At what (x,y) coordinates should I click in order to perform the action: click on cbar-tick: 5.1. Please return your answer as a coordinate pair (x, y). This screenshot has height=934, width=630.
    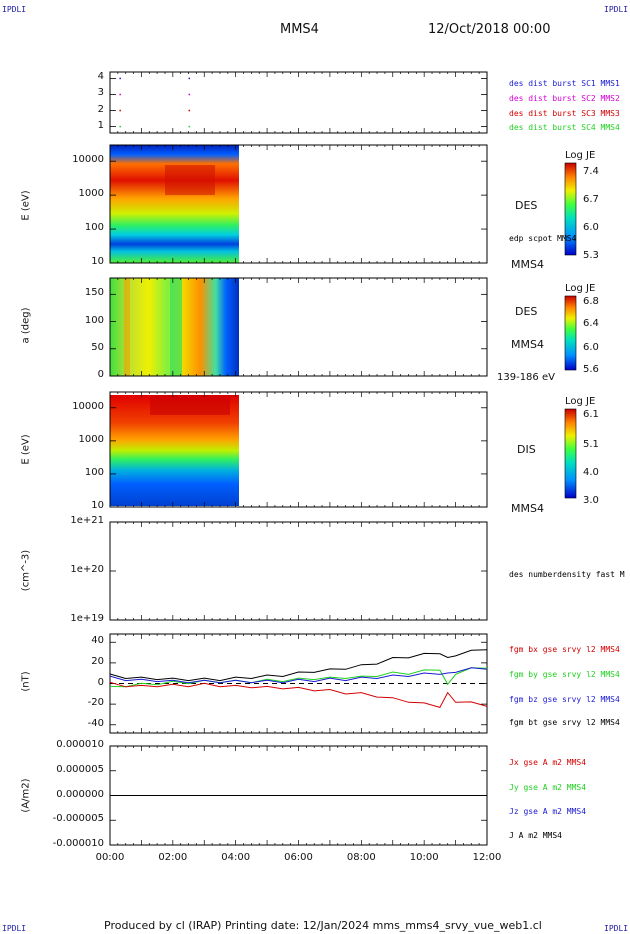
    Looking at the image, I should click on (591, 444).